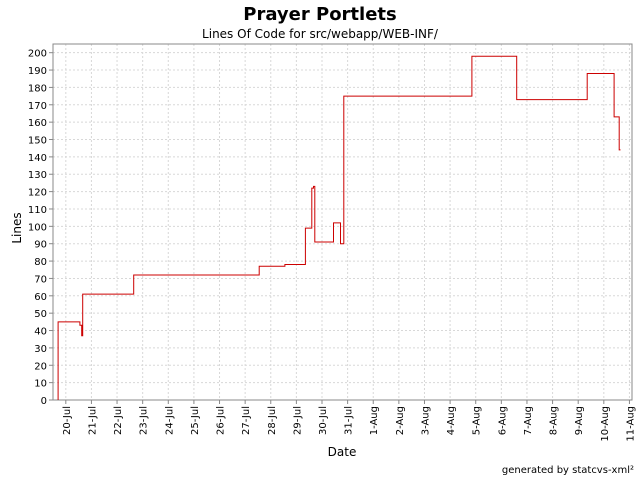 The image size is (640, 480). Describe the element at coordinates (320, 14) in the screenshot. I see `chart-title: Prayer Portlets` at that location.